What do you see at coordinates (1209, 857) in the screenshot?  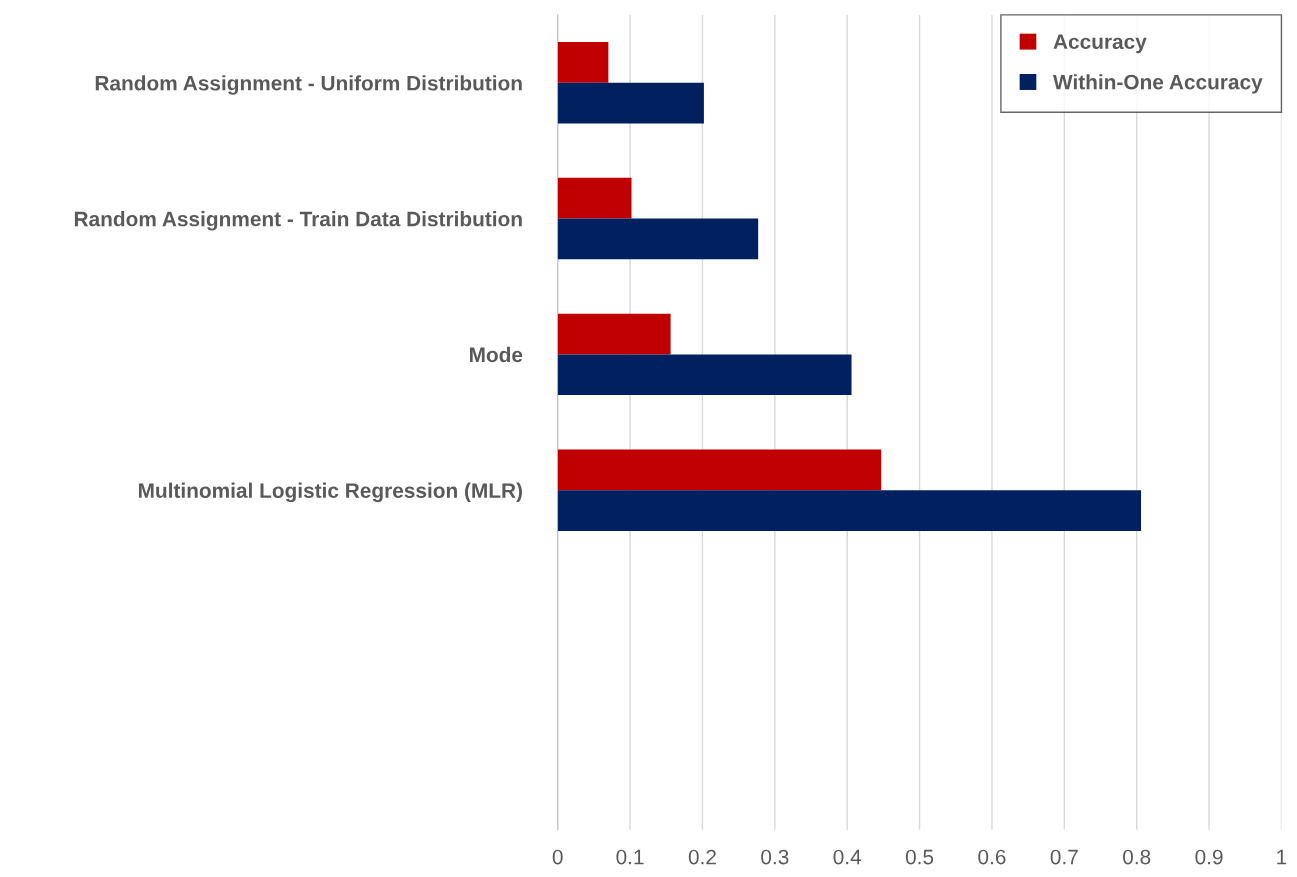 I see `x-tick-label: 0.9` at bounding box center [1209, 857].